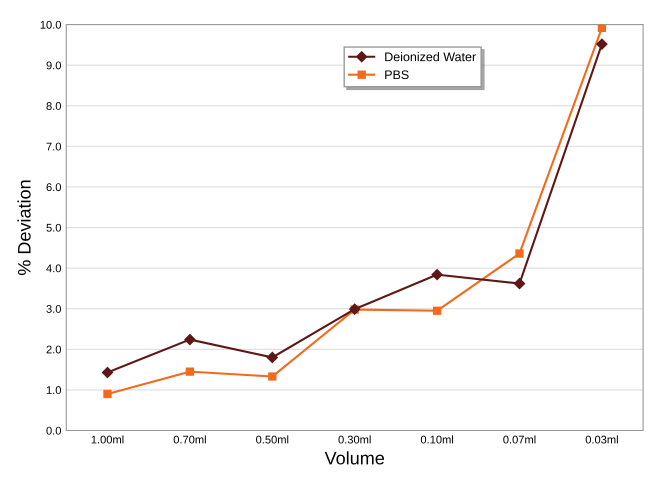 The image size is (663, 492). What do you see at coordinates (519, 439) in the screenshot?
I see `x-tick-label: 0.07ml` at bounding box center [519, 439].